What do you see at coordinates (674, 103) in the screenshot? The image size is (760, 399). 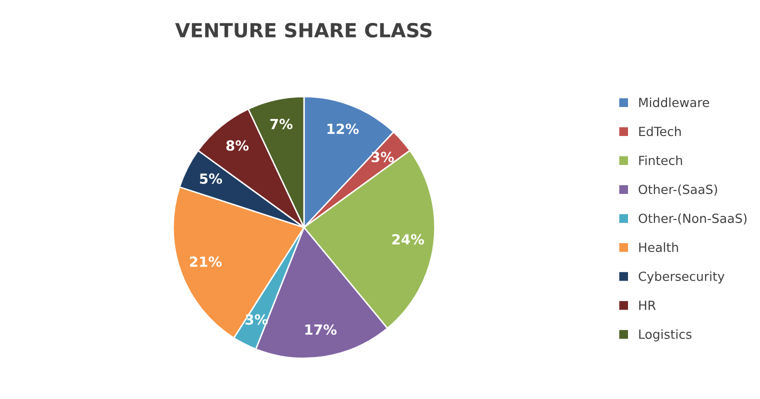 I see `legend-label: Middleware` at bounding box center [674, 103].